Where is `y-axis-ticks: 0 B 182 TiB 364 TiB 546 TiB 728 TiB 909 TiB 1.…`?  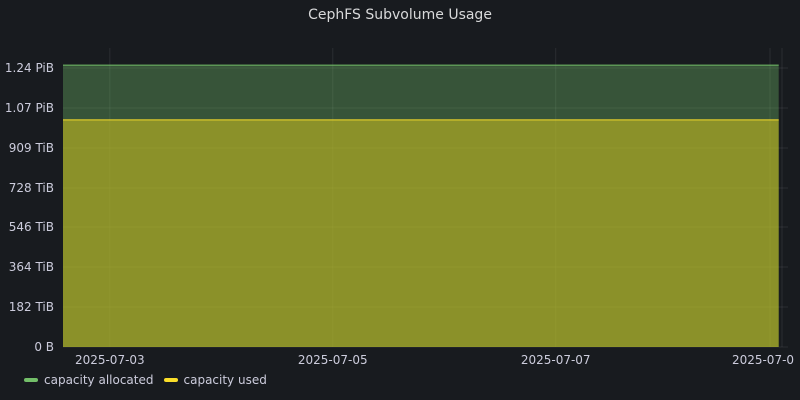 y-axis-ticks: 0 B 182 TiB 364 TiB 546 TiB 728 TiB 909 TiB 1.… is located at coordinates (29, 207).